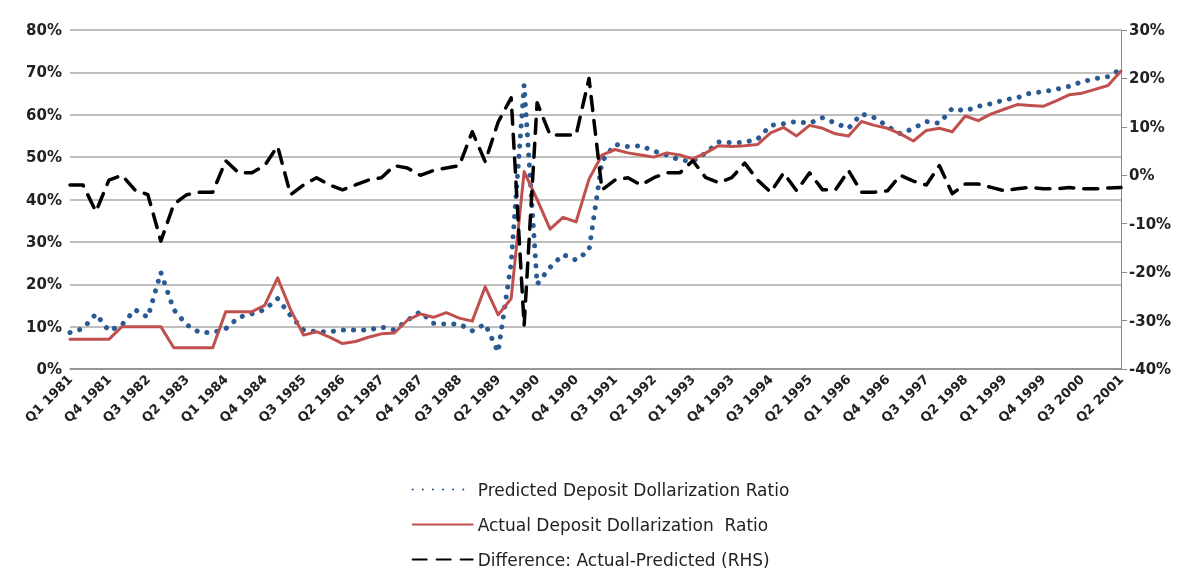 This screenshot has width=1201, height=585. Describe the element at coordinates (1150, 369) in the screenshot. I see `y2-tick-label: -40%` at that location.